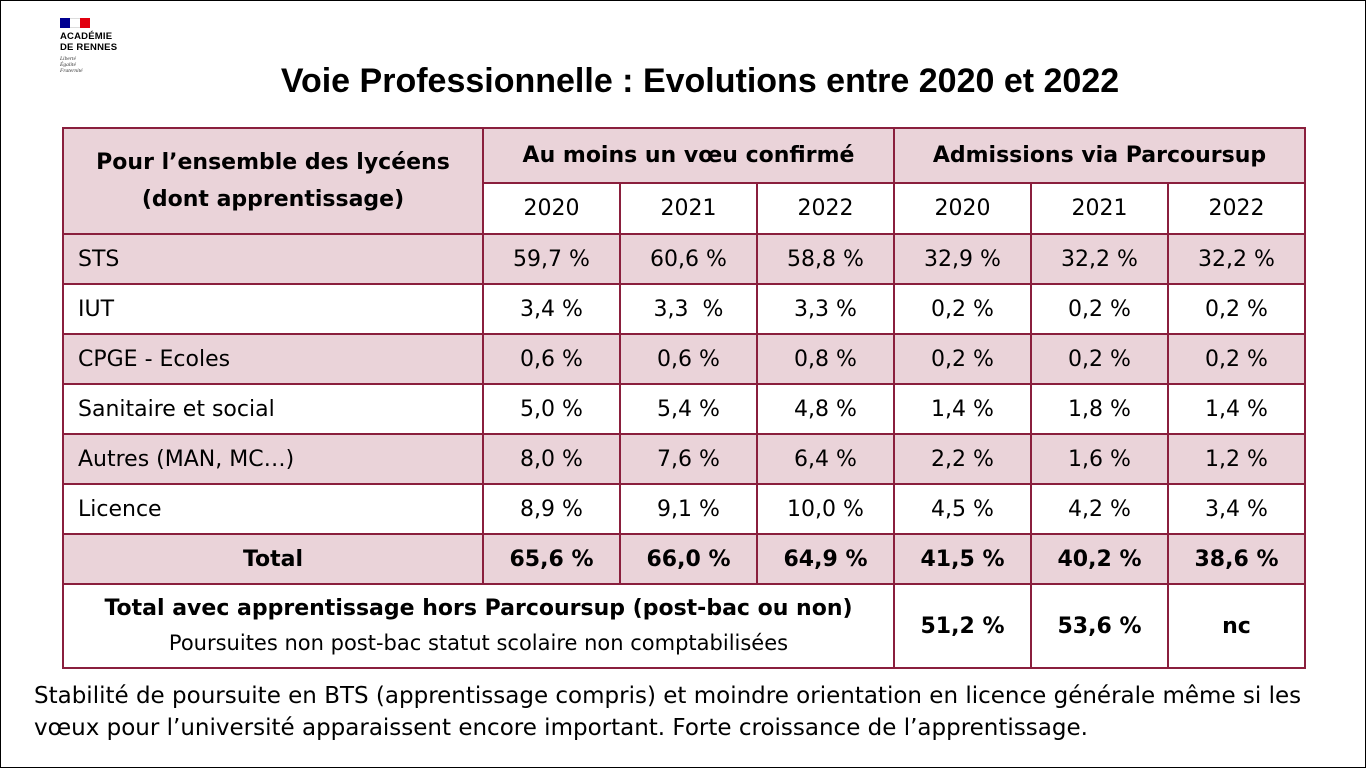 The width and height of the screenshot is (1366, 768). I want to click on table-cell: 10,0 %, so click(825, 509).